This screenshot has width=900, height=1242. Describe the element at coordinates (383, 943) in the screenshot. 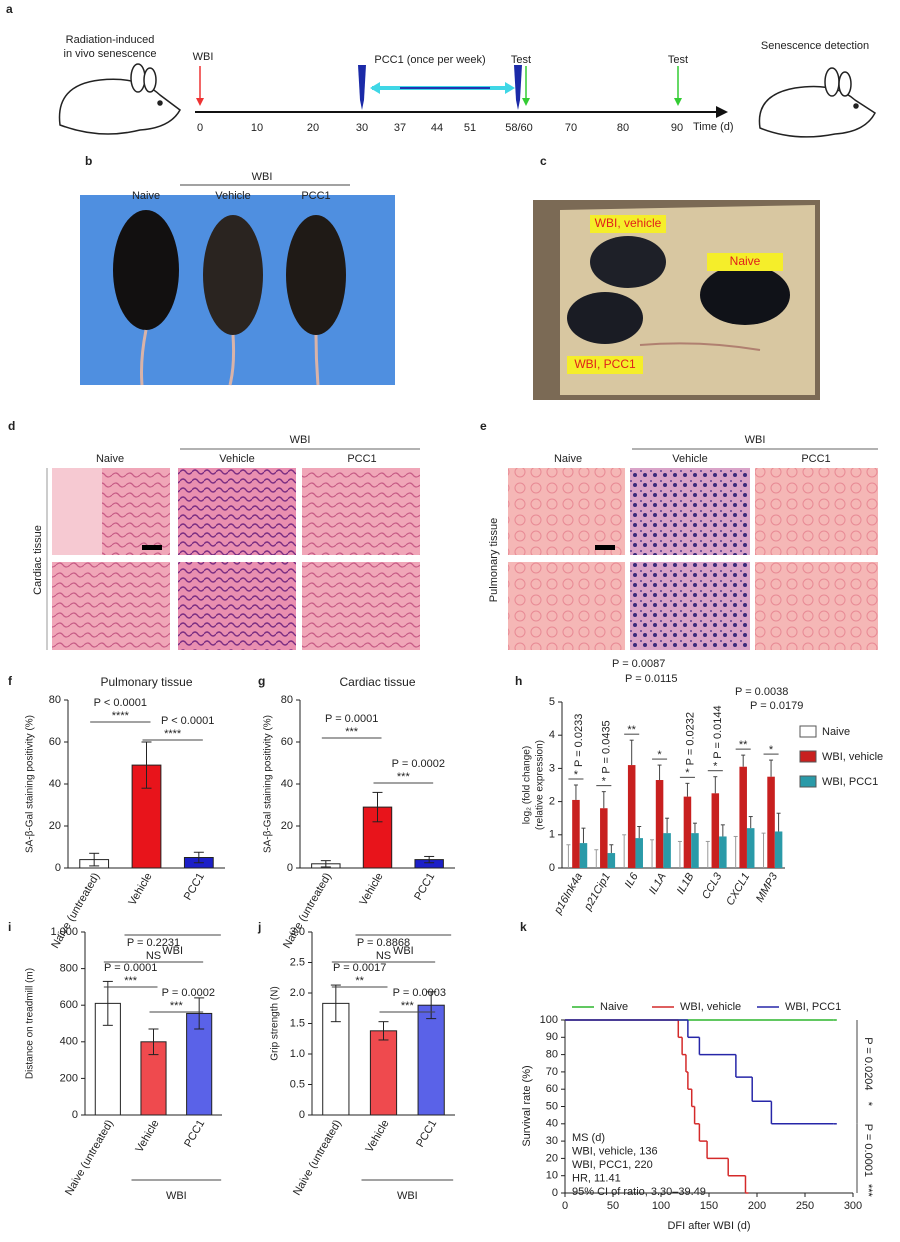

I see `comparison-p: P = 0.8868` at that location.